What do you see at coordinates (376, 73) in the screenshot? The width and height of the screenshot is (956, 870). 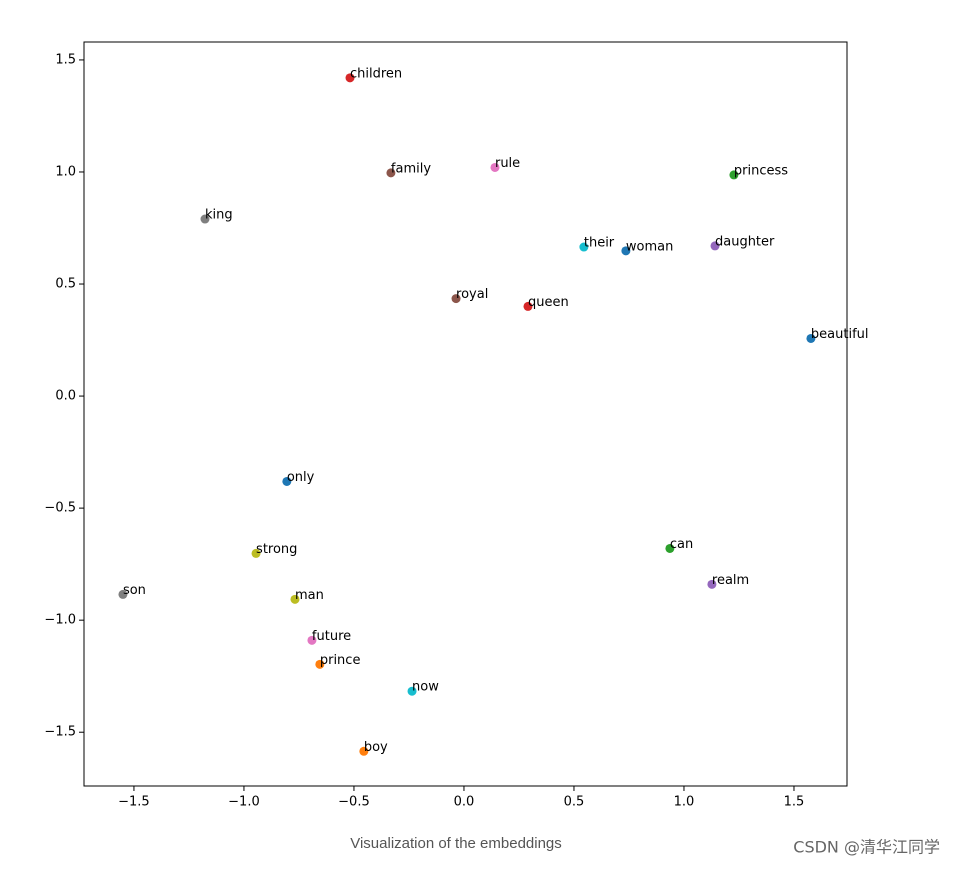 I see `point-label: children` at bounding box center [376, 73].